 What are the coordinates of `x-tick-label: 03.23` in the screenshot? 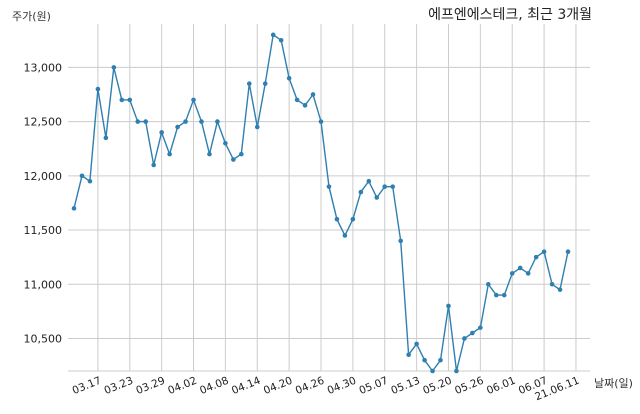 It's located at (119, 386).